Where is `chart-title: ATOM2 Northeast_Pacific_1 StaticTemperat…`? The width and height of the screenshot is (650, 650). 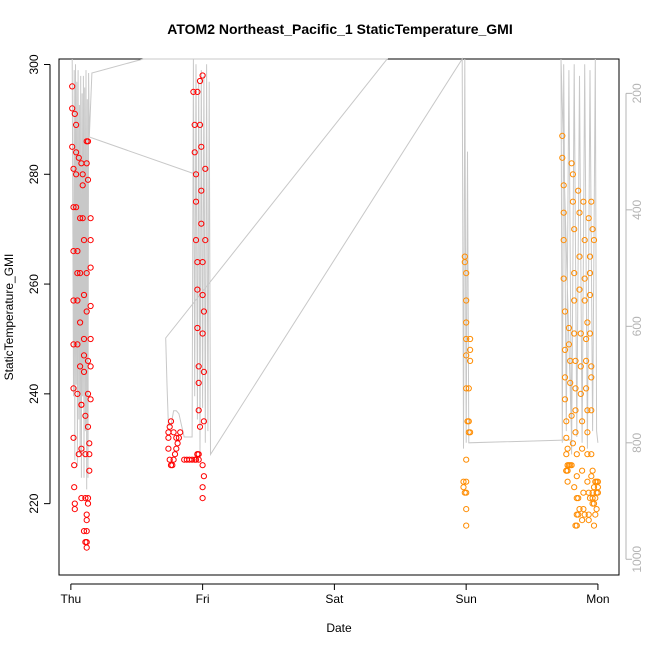
chart-title: ATOM2 Northeast_Pacific_1 StaticTemperat… is located at coordinates (339, 29).